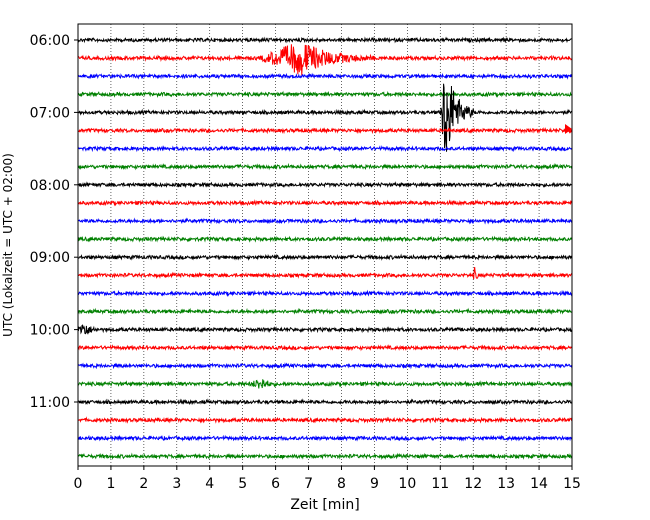 The image size is (650, 520). I want to click on x-tick-label-15: 15, so click(572, 484).